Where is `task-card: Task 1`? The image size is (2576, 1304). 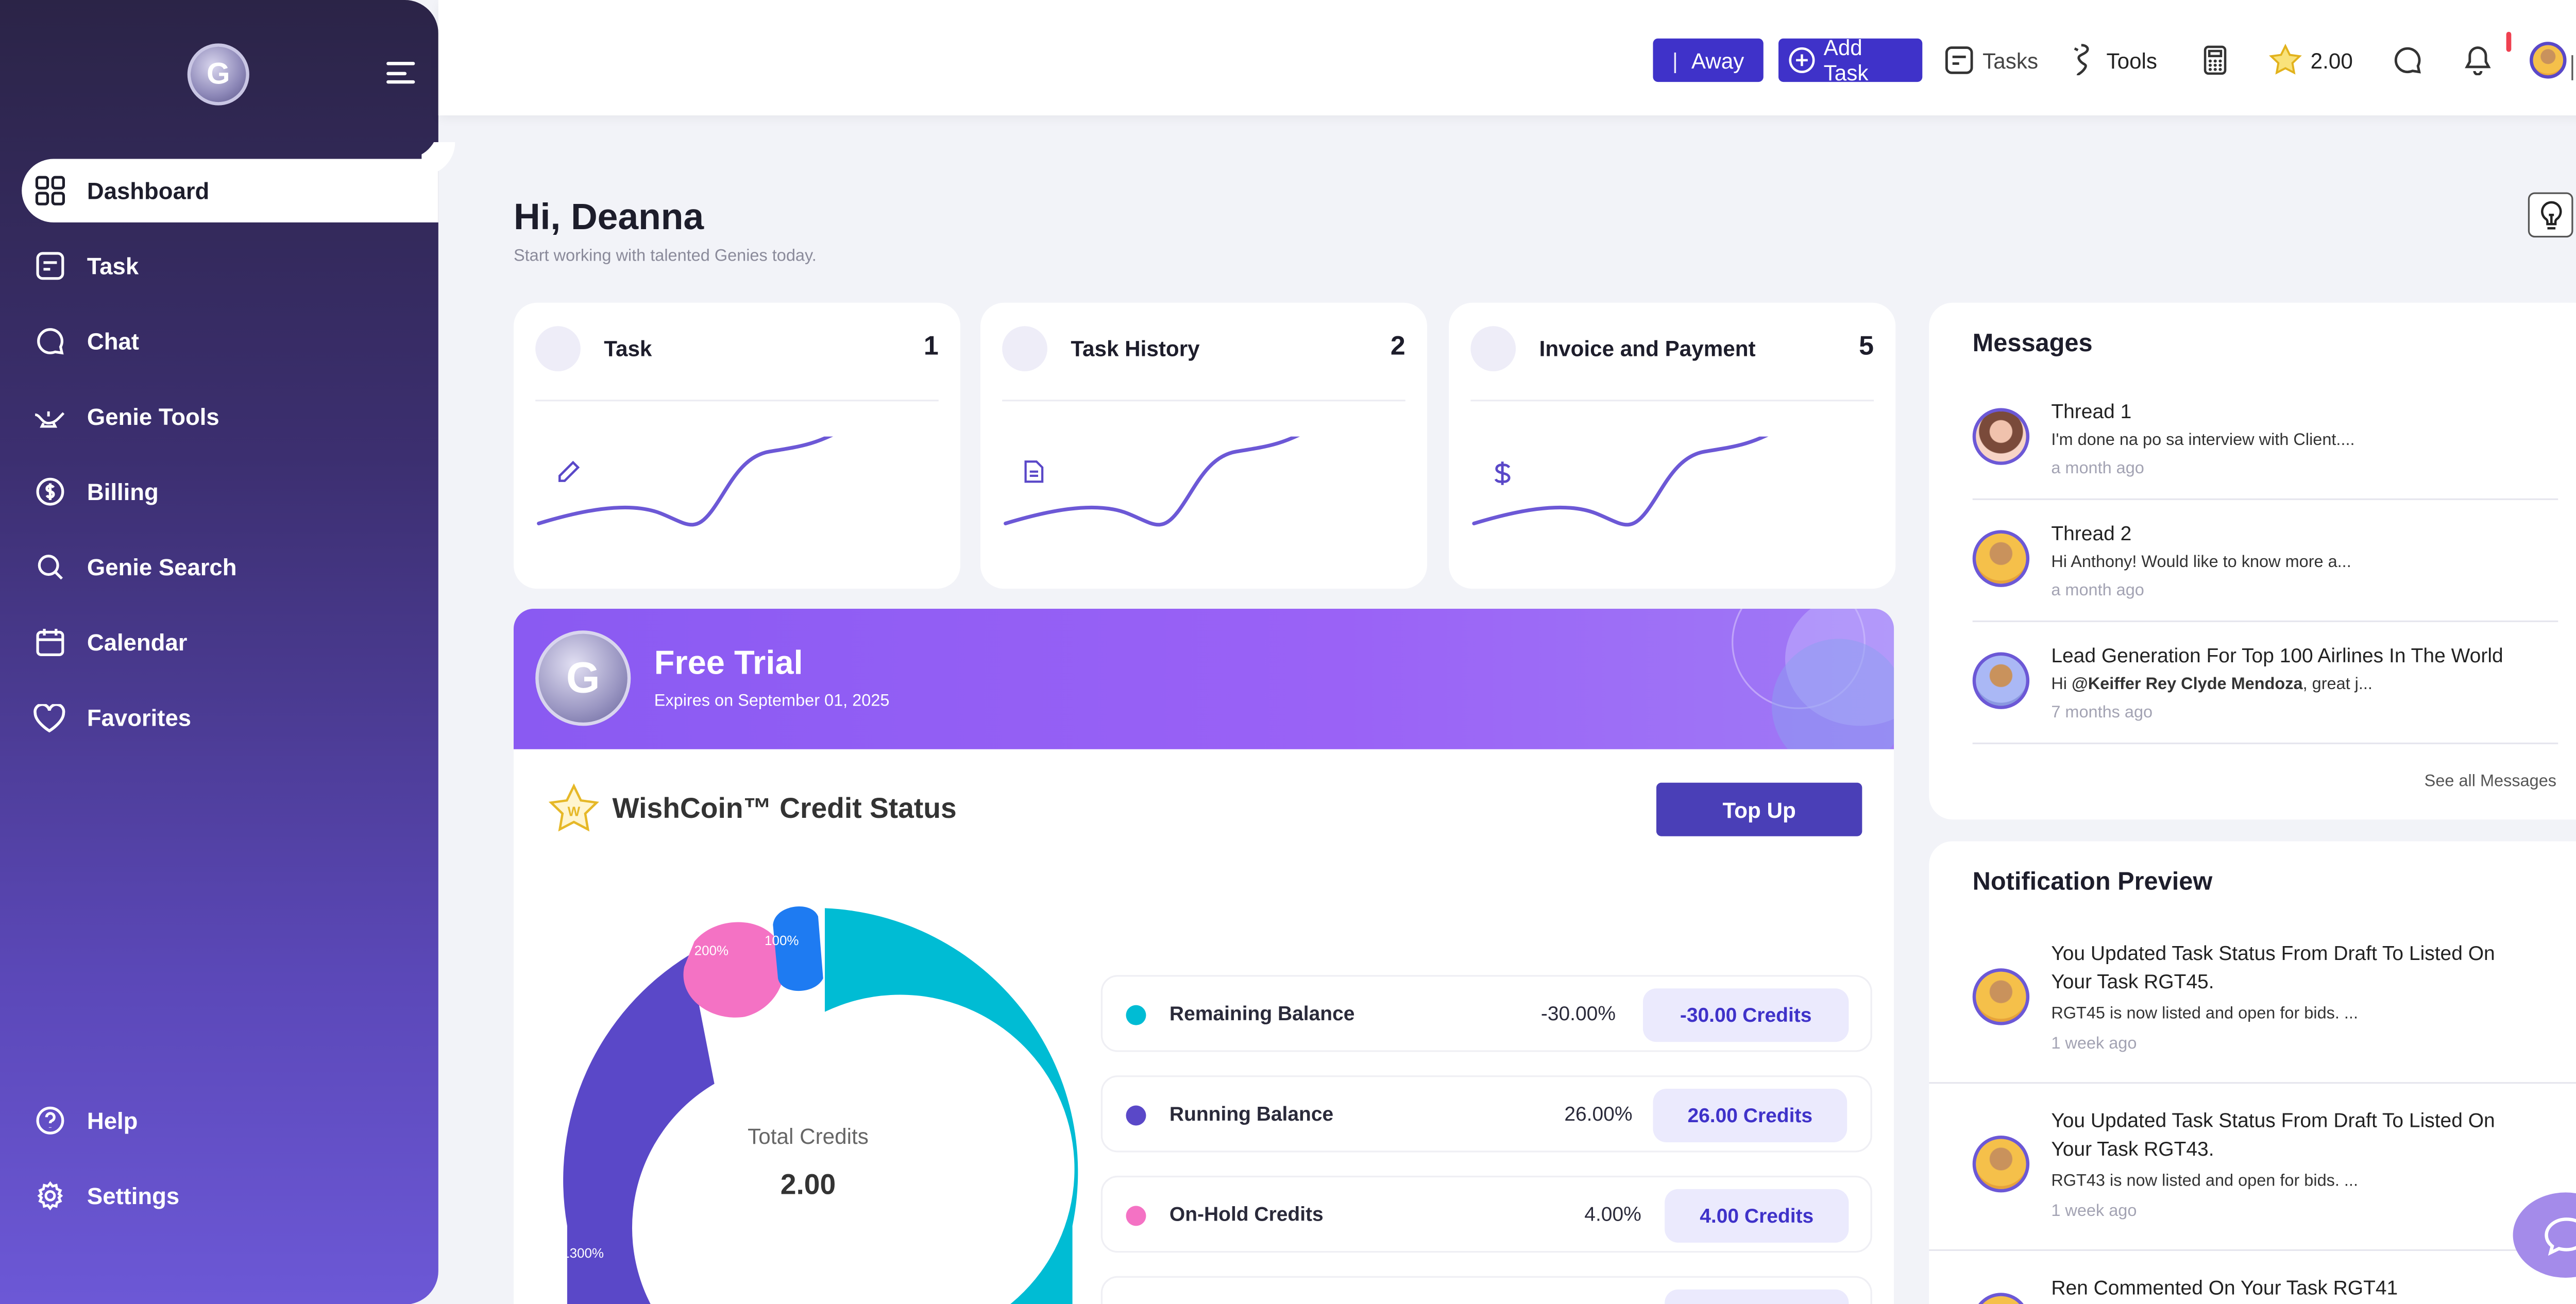
task-card: Task 1 is located at coordinates (737, 445).